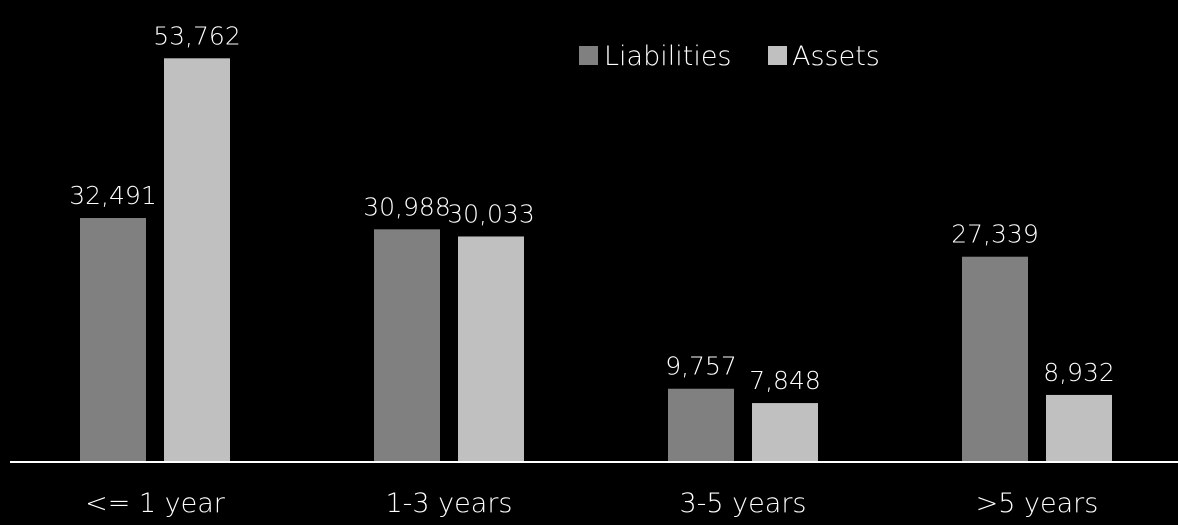 This screenshot has height=525, width=1178. I want to click on value-label-assets-2: 7,848, so click(785, 380).